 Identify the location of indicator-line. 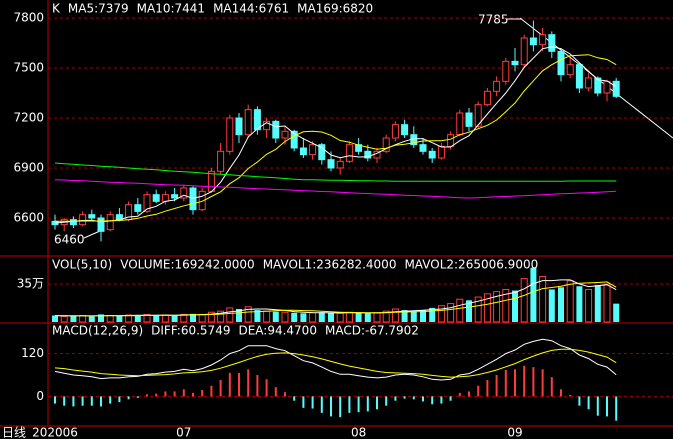
(335, 359).